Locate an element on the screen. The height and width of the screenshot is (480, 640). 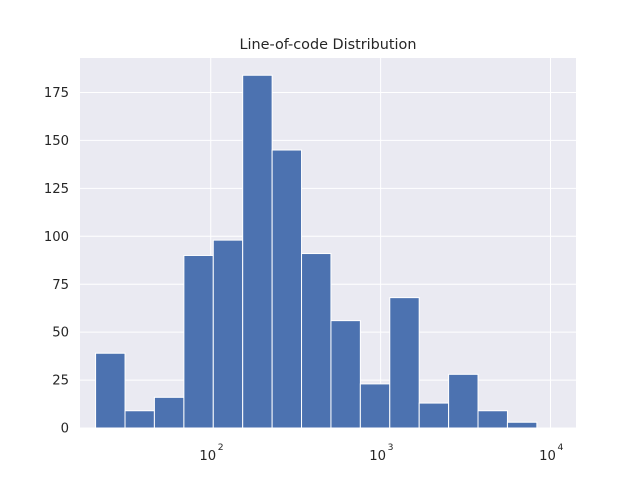
x-tick-exponent: 2 is located at coordinates (221, 447).